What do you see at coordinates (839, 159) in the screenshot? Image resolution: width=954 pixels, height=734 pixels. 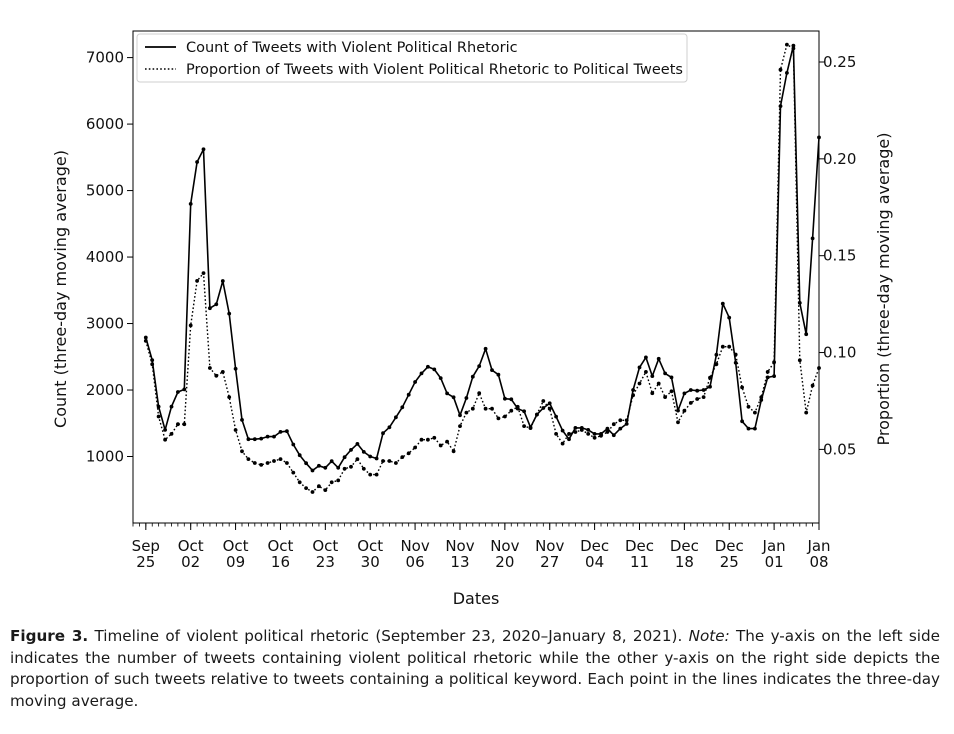 I see `y-right-tick-label: 0.20` at bounding box center [839, 159].